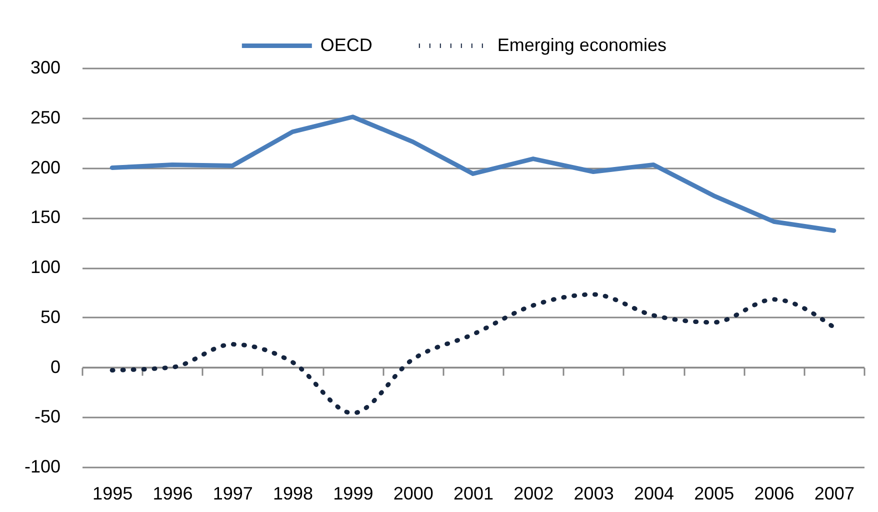  Describe the element at coordinates (774, 494) in the screenshot. I see `x-tick-label: 2006` at that location.